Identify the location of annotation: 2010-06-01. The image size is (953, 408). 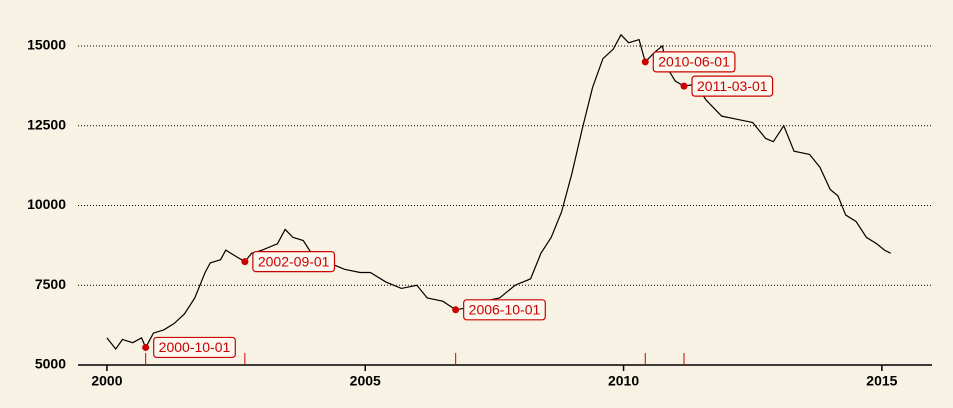
(694, 62).